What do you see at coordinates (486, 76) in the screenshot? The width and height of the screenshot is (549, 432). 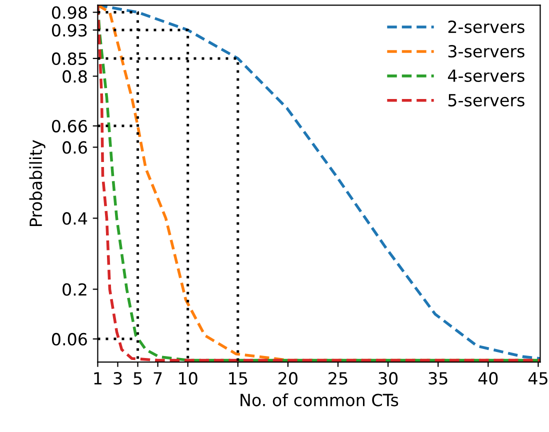 I see `legend-label: 4-servers` at bounding box center [486, 76].